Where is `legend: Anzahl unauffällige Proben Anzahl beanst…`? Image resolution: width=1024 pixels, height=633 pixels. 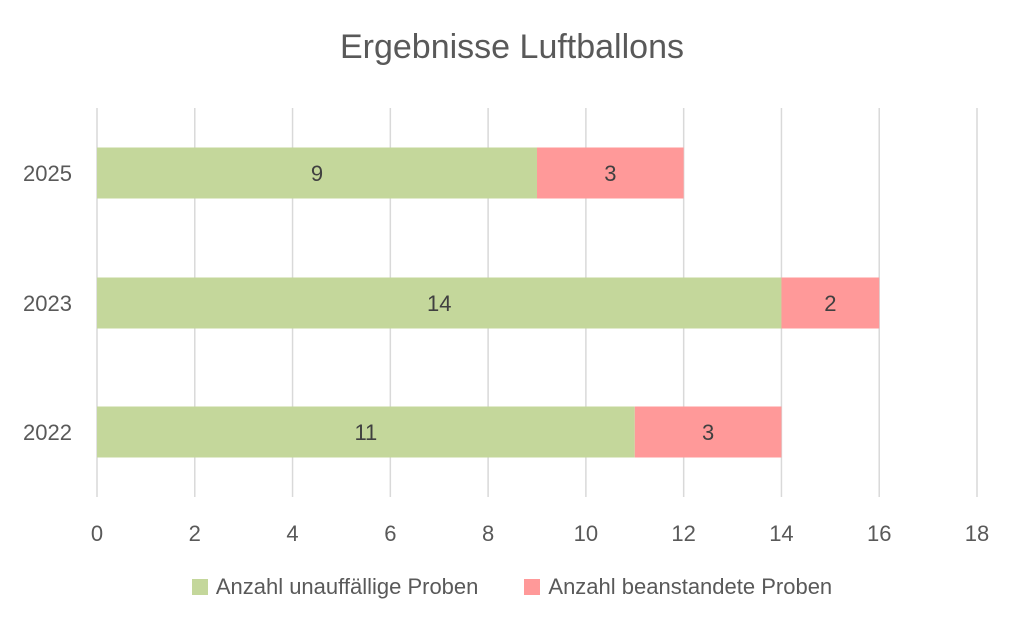 legend: Anzahl unauffällige Proben Anzahl beanst… is located at coordinates (512, 587).